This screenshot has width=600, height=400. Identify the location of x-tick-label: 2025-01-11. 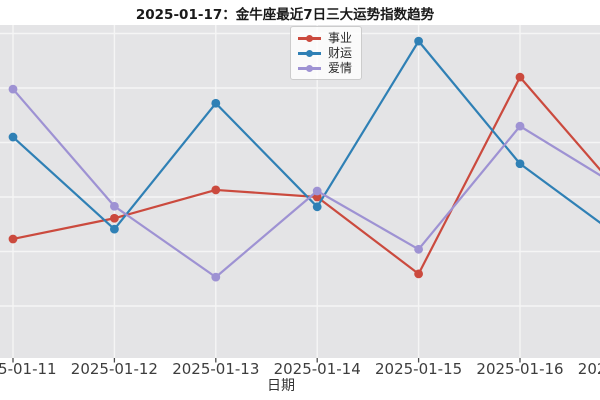
(28, 369).